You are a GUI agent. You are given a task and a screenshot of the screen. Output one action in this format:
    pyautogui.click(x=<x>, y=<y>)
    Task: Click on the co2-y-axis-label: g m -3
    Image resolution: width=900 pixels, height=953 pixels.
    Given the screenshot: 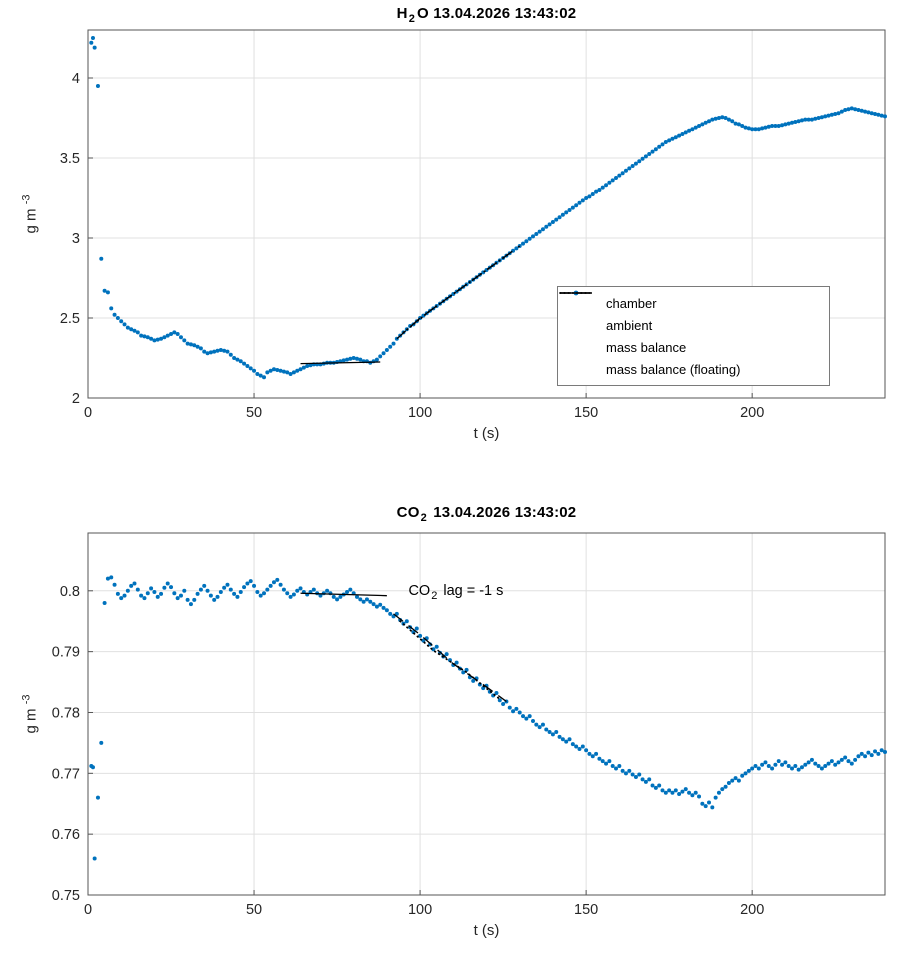 What is the action you would take?
    pyautogui.click(x=30, y=714)
    